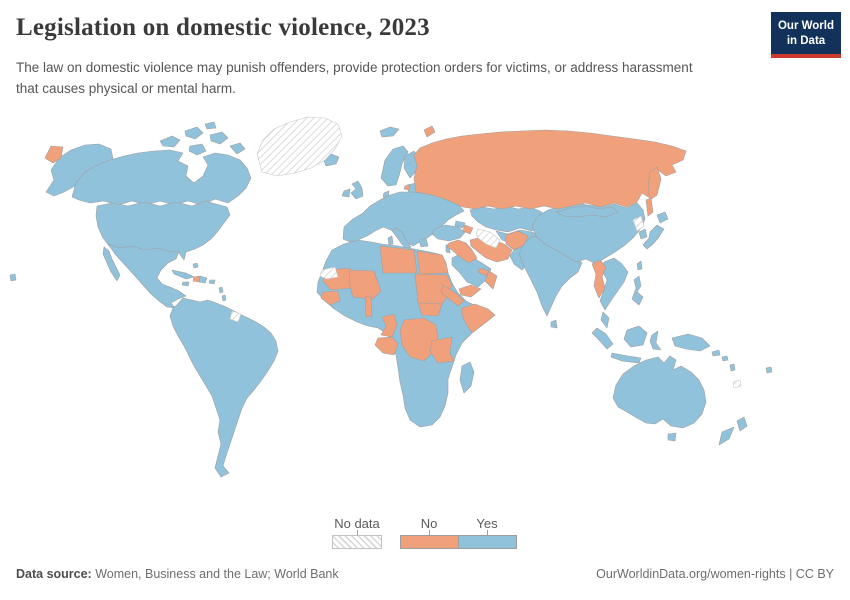  What do you see at coordinates (806, 40) in the screenshot?
I see `owid-logo-line2: in Data` at bounding box center [806, 40].